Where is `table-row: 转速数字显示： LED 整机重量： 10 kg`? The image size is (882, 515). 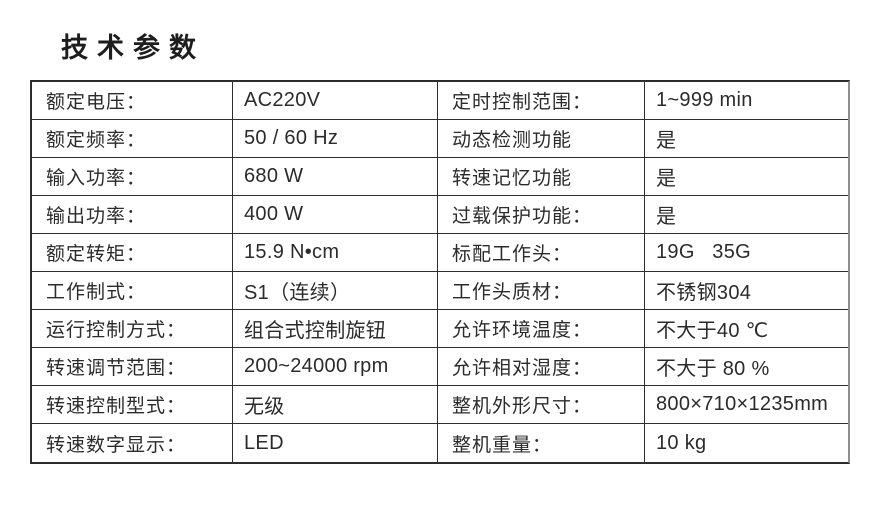
table-row: 转速数字显示： LED 整机重量： 10 kg is located at coordinates (440, 443).